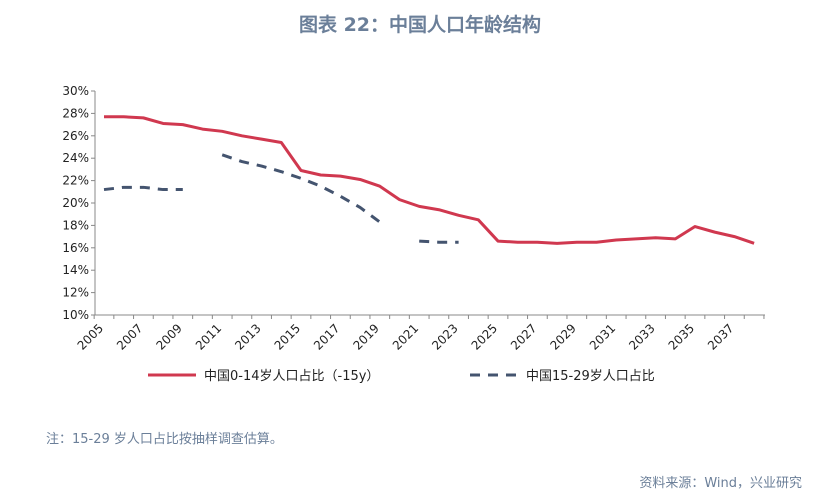  I want to click on y-tick-label: 24%, so click(75, 158).